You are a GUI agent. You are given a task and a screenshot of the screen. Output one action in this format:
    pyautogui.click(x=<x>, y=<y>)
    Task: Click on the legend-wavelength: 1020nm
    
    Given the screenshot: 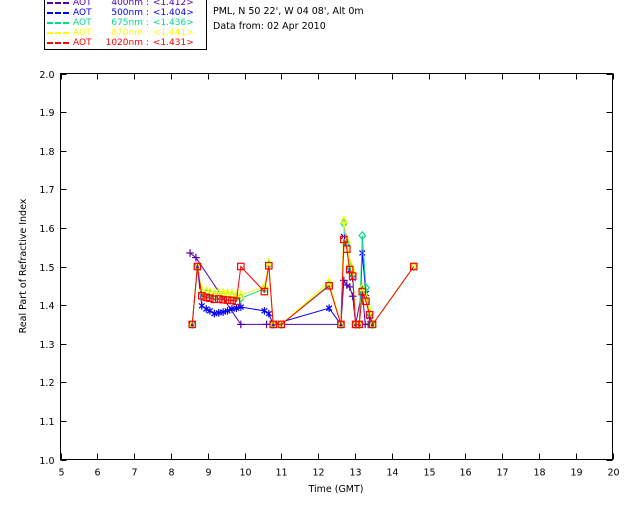 What is the action you would take?
    pyautogui.click(x=124, y=43)
    